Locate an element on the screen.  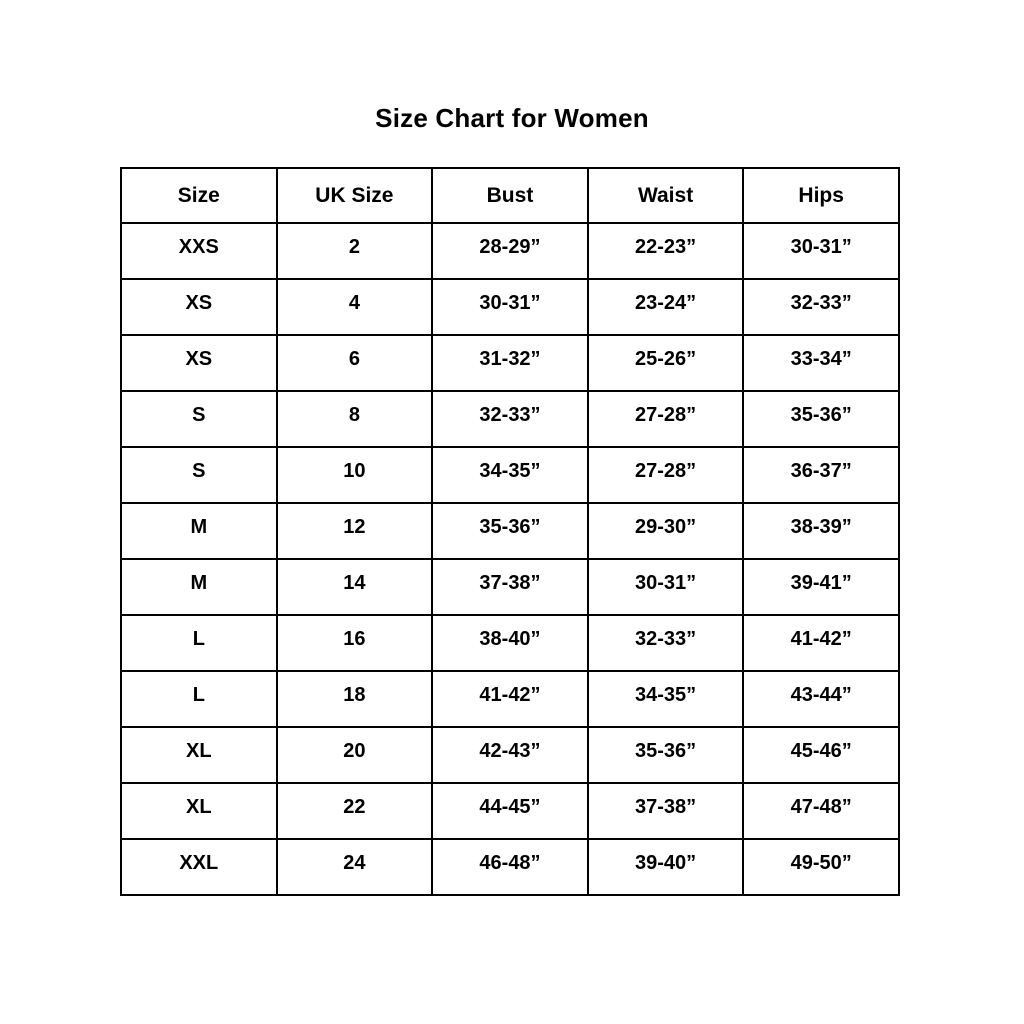
table-cell: 39-41” is located at coordinates (821, 587).